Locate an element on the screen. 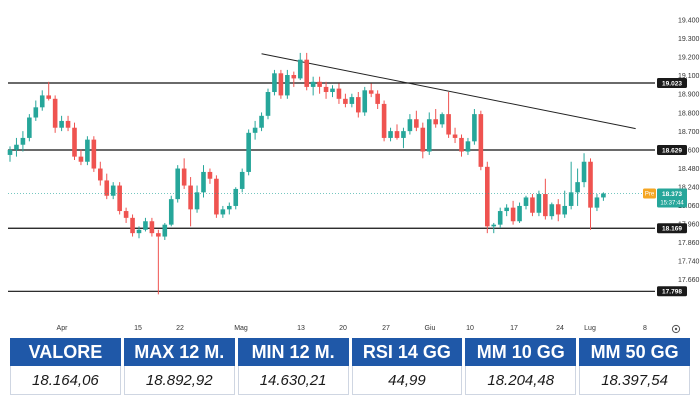  level-tag: 18.629 is located at coordinates (672, 150).